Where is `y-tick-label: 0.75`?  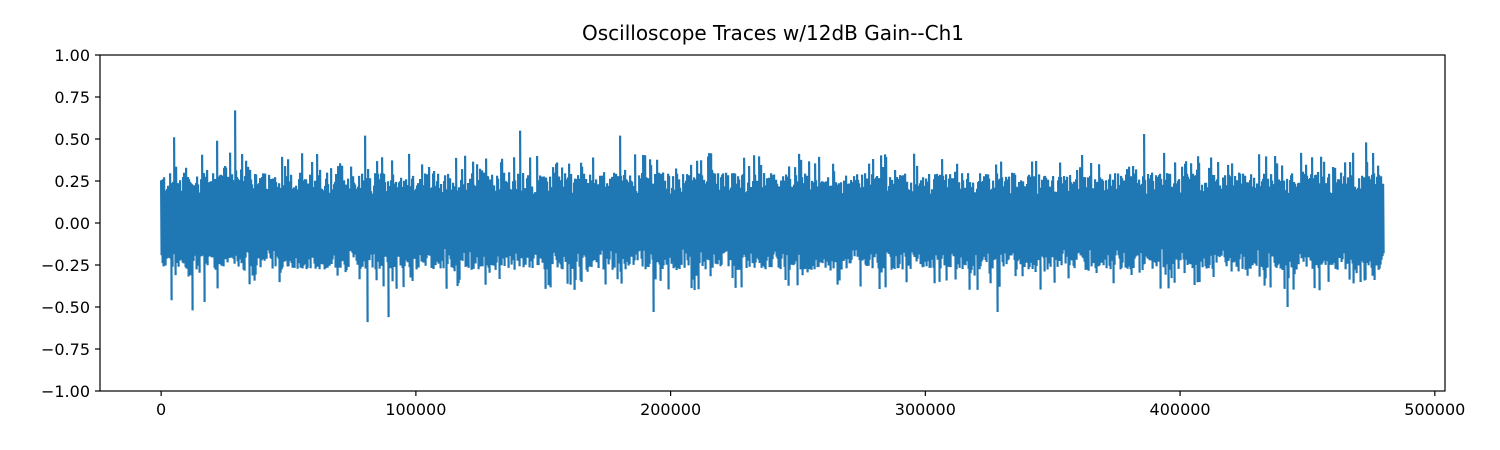 y-tick-label: 0.75 is located at coordinates (72, 97).